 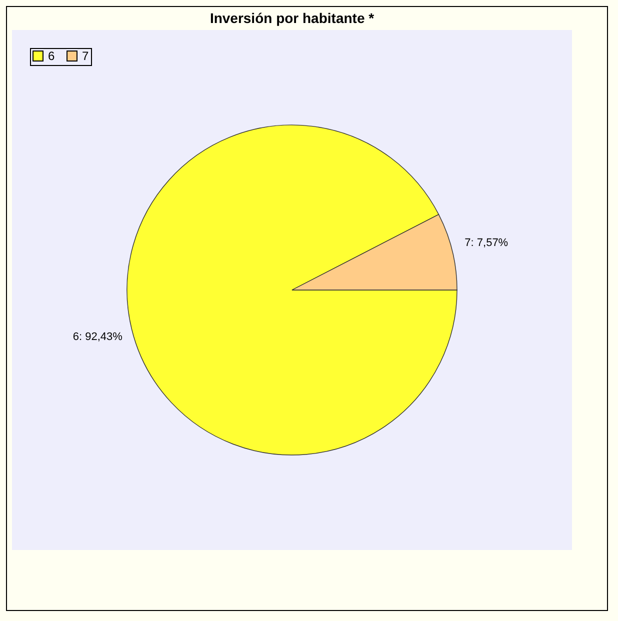 What do you see at coordinates (51, 56) in the screenshot?
I see `legend-label: 6` at bounding box center [51, 56].